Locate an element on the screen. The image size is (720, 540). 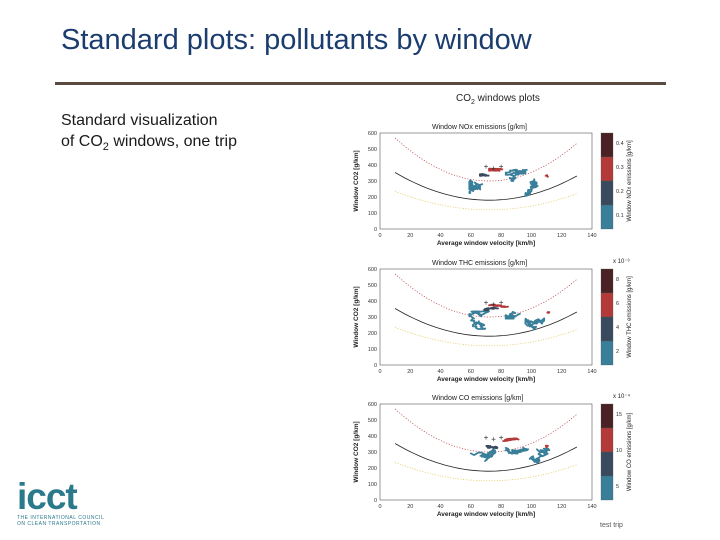
panel-title: Window NOx emissions [g/km] is located at coordinates (479, 127).